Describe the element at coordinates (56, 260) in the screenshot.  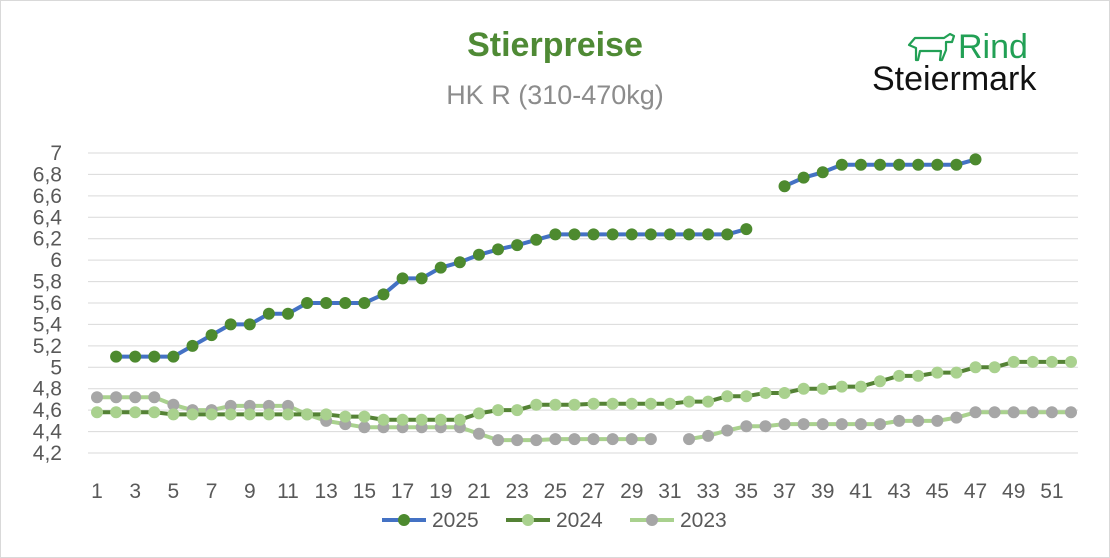
I see `y-tick-label: 6` at that location.